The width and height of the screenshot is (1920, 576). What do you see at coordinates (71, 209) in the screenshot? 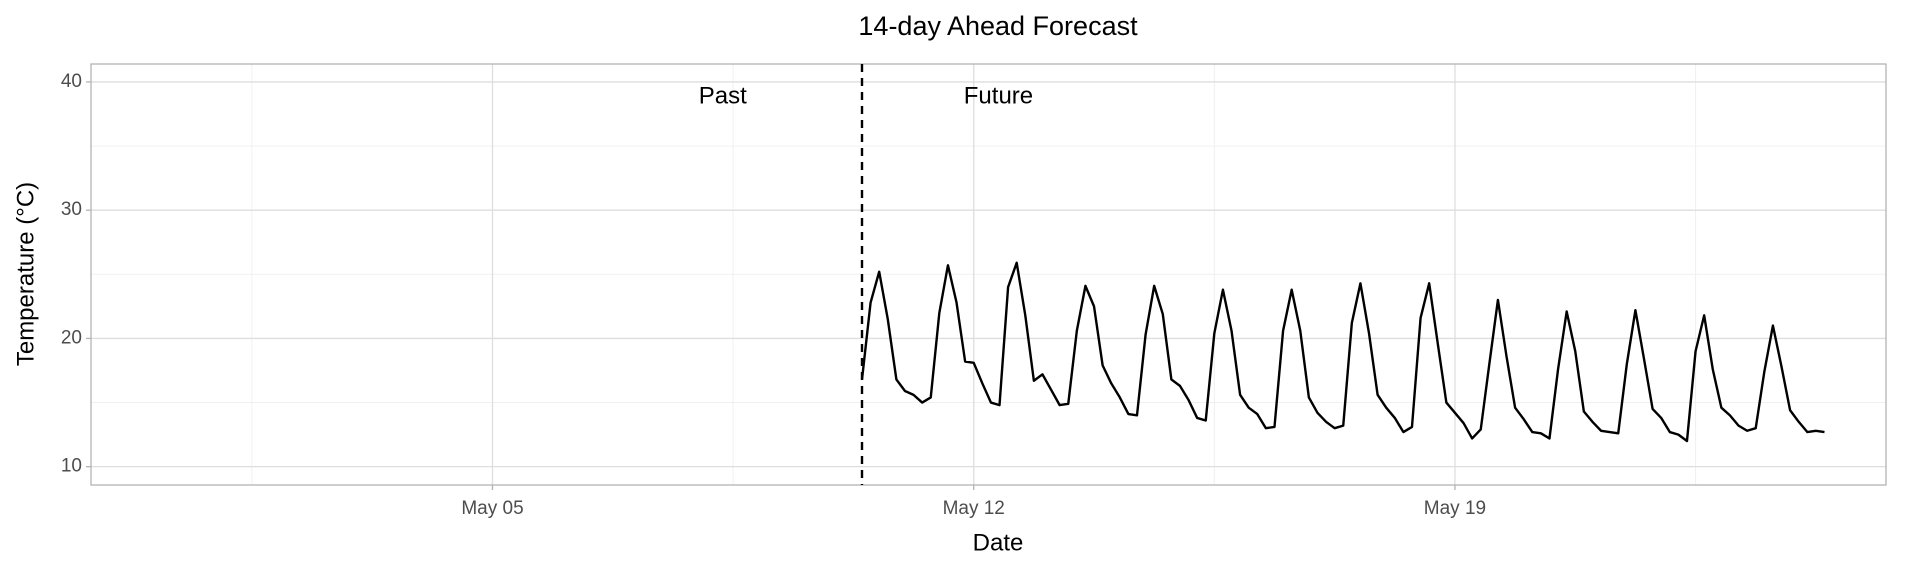
I see `y-tick-label: 30` at bounding box center [71, 209].